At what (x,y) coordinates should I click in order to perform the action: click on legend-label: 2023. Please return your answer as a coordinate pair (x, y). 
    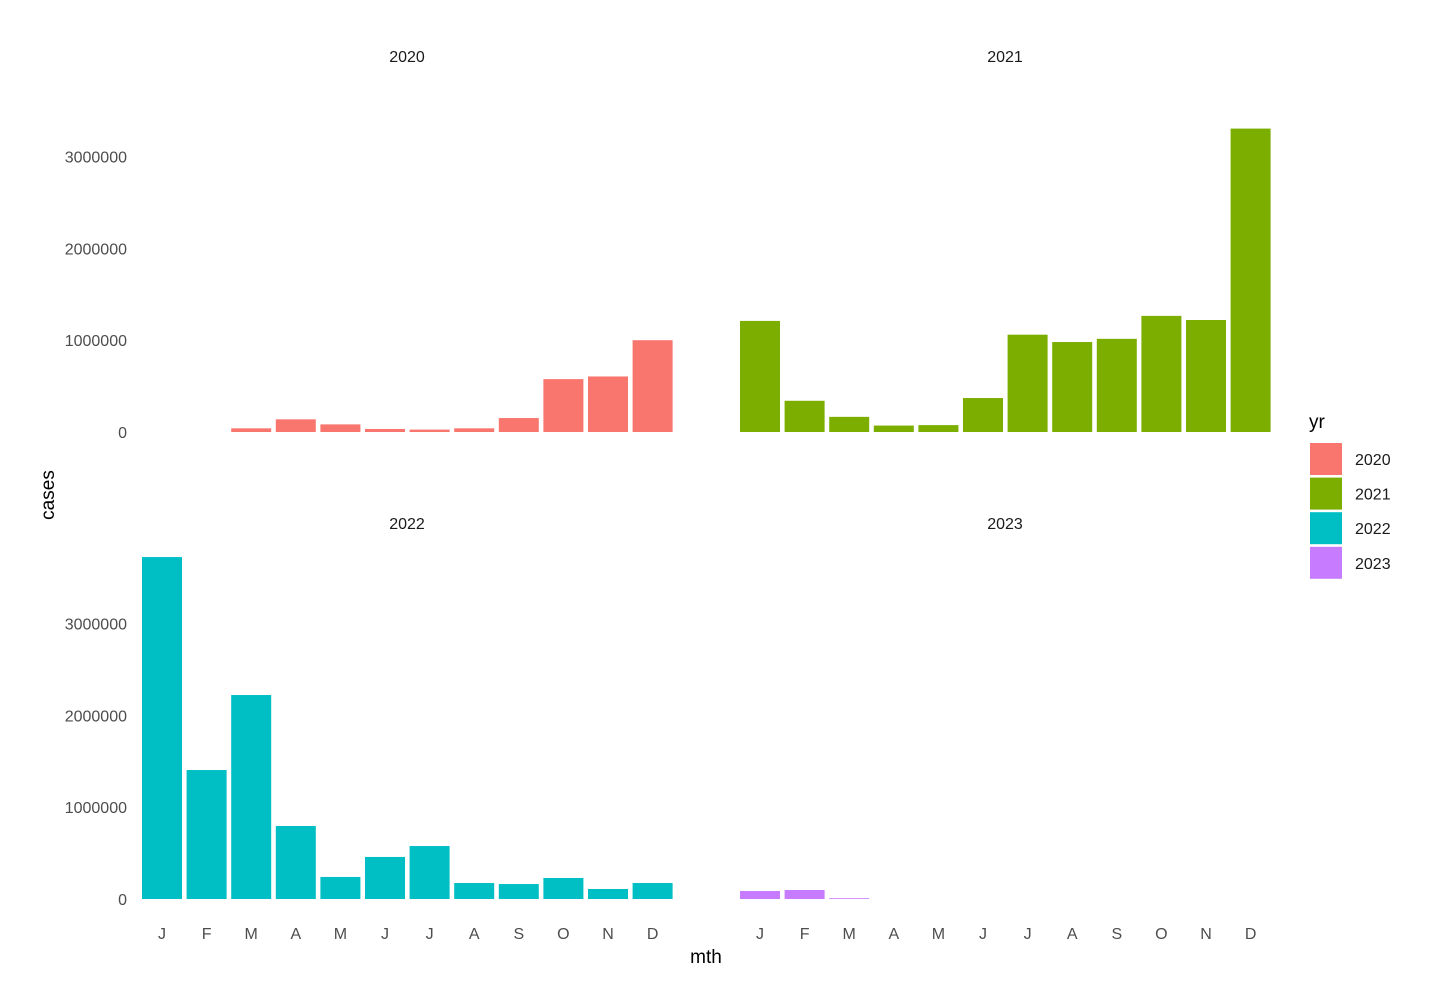
    Looking at the image, I should click on (1373, 564).